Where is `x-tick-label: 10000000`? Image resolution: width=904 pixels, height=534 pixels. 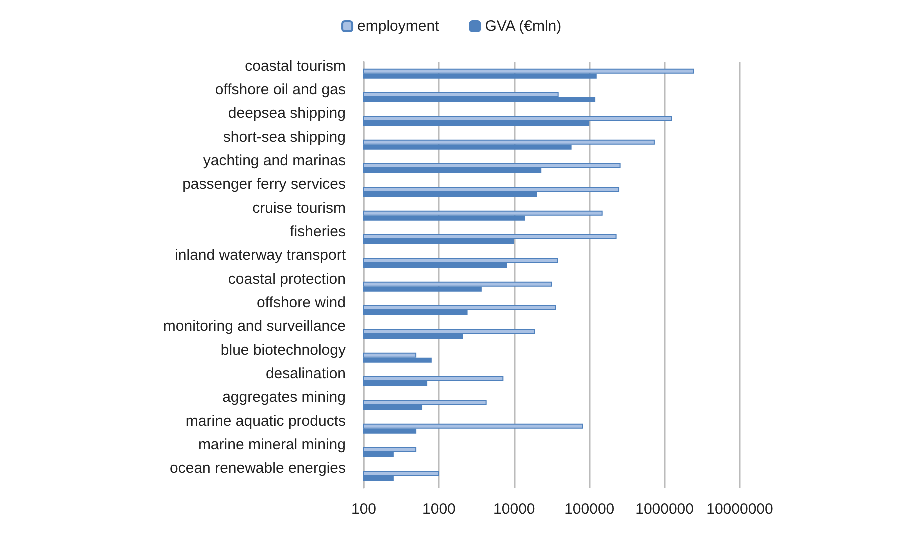
x-tick-label: 10000000 is located at coordinates (740, 509).